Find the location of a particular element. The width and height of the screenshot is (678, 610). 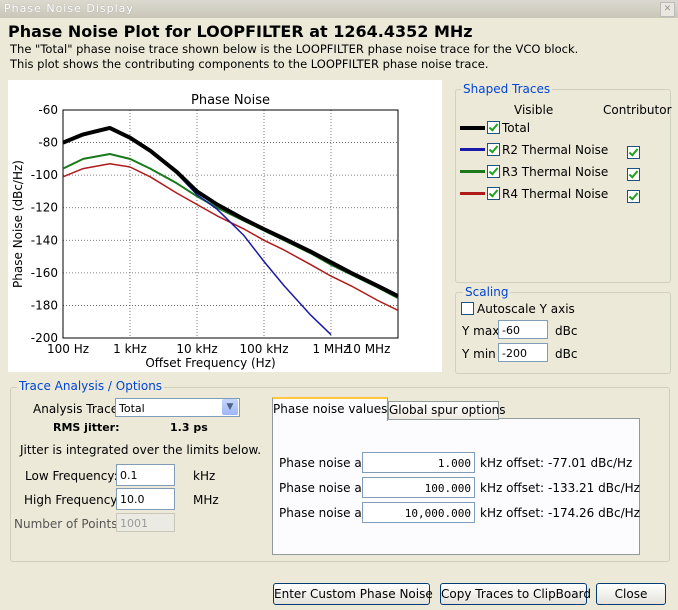

x-tick-label: 10 MHz is located at coordinates (368, 349).